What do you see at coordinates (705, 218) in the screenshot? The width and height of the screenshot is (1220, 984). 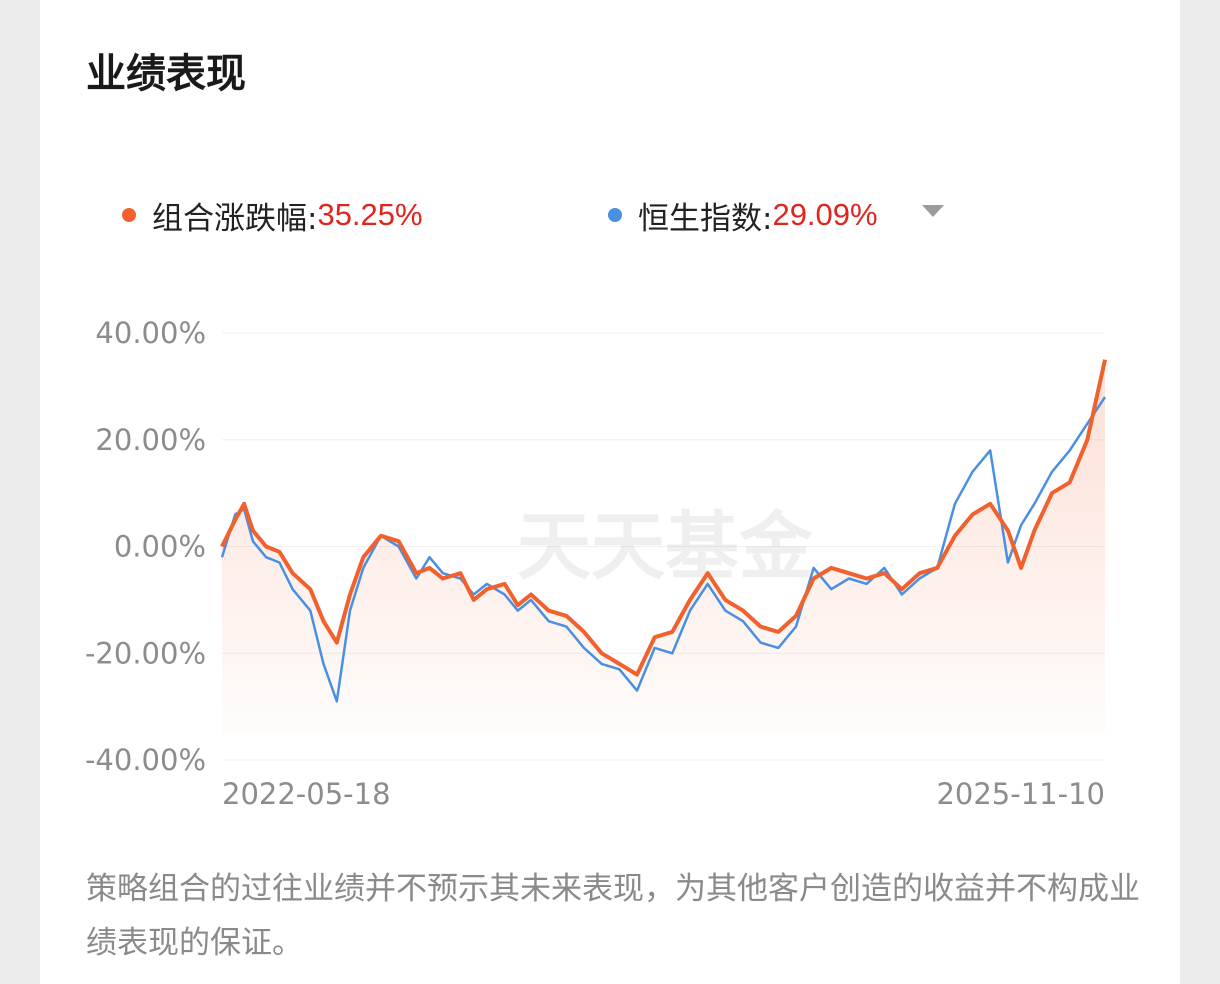 I see `legend-label-benchmark: 恒生指数:` at bounding box center [705, 218].